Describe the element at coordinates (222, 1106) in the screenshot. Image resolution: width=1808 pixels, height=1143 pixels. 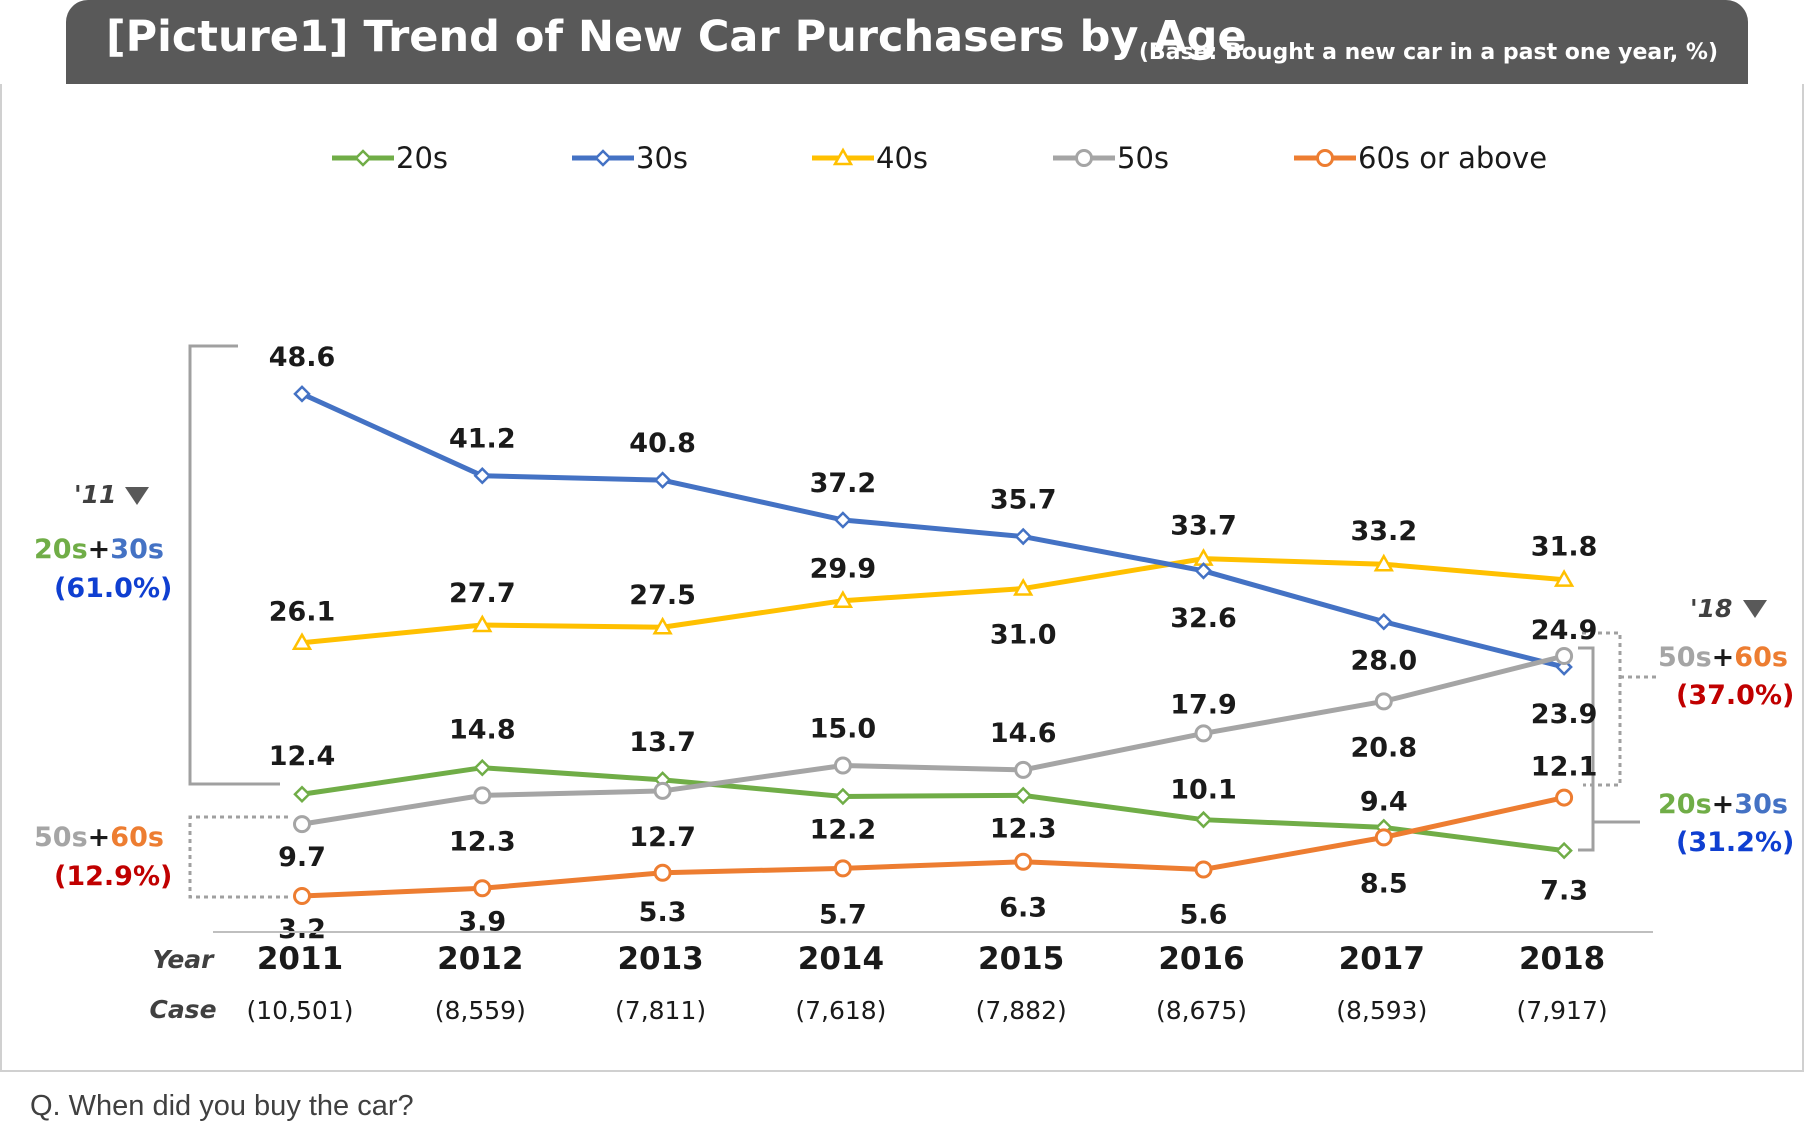
I see `survey-question: Q. When did you buy the car?` at that location.